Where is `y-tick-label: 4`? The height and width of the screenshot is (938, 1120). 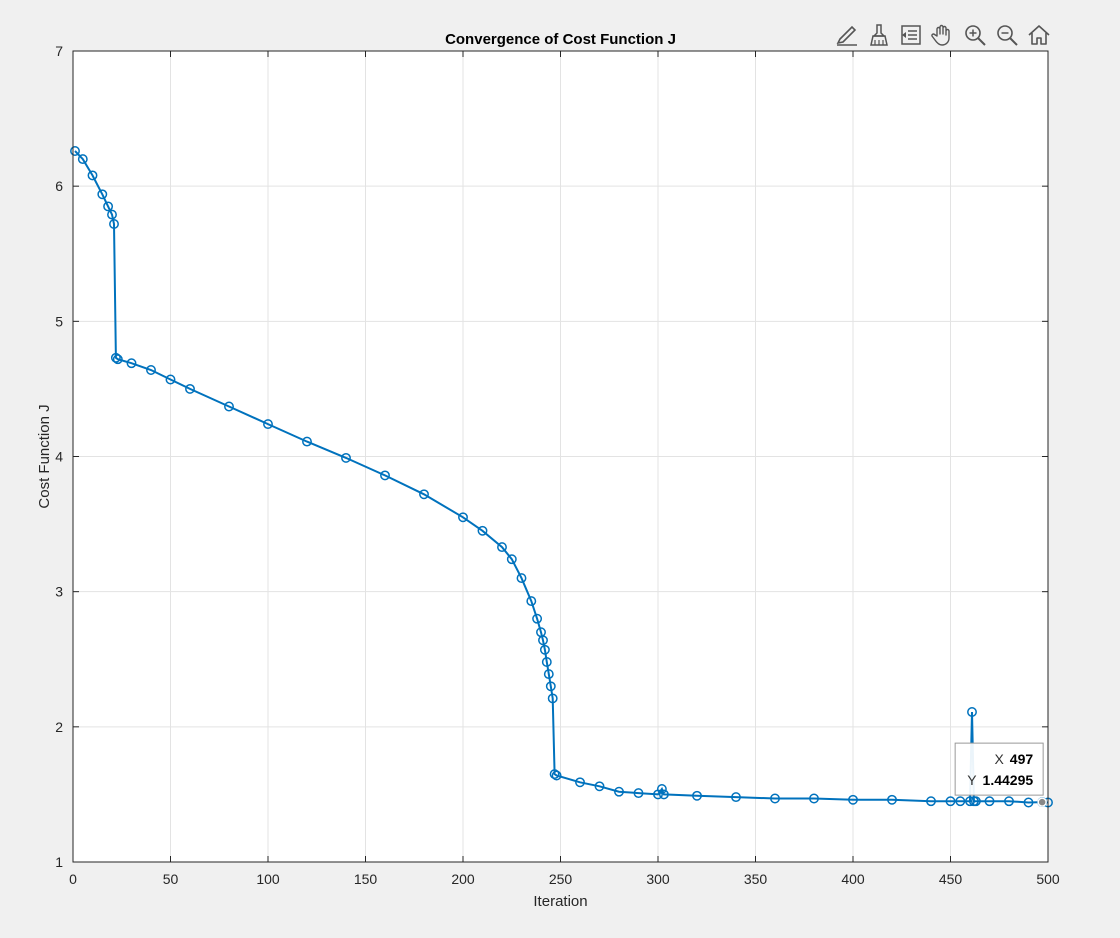
y-tick-label: 4 is located at coordinates (59, 457).